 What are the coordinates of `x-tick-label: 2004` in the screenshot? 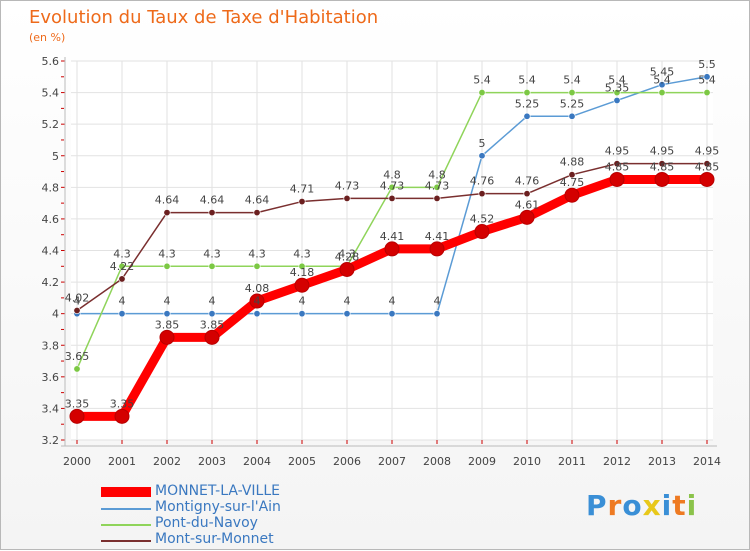 It's located at (257, 461).